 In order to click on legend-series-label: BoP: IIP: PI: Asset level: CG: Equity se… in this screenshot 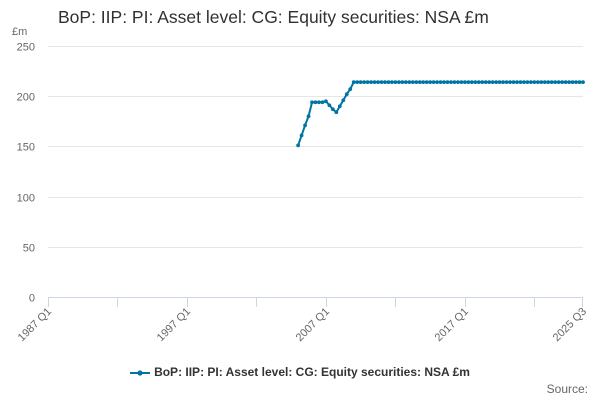, I will do `click(312, 372)`.